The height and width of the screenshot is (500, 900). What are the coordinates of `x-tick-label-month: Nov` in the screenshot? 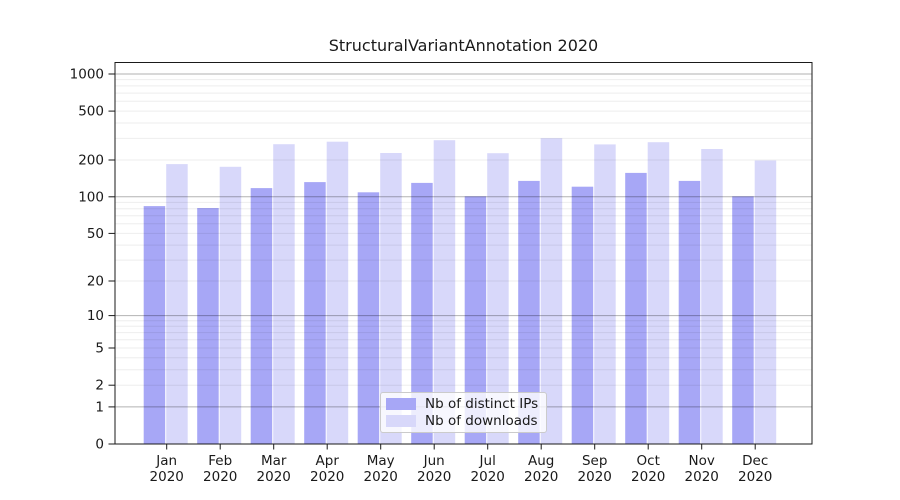 It's located at (702, 461).